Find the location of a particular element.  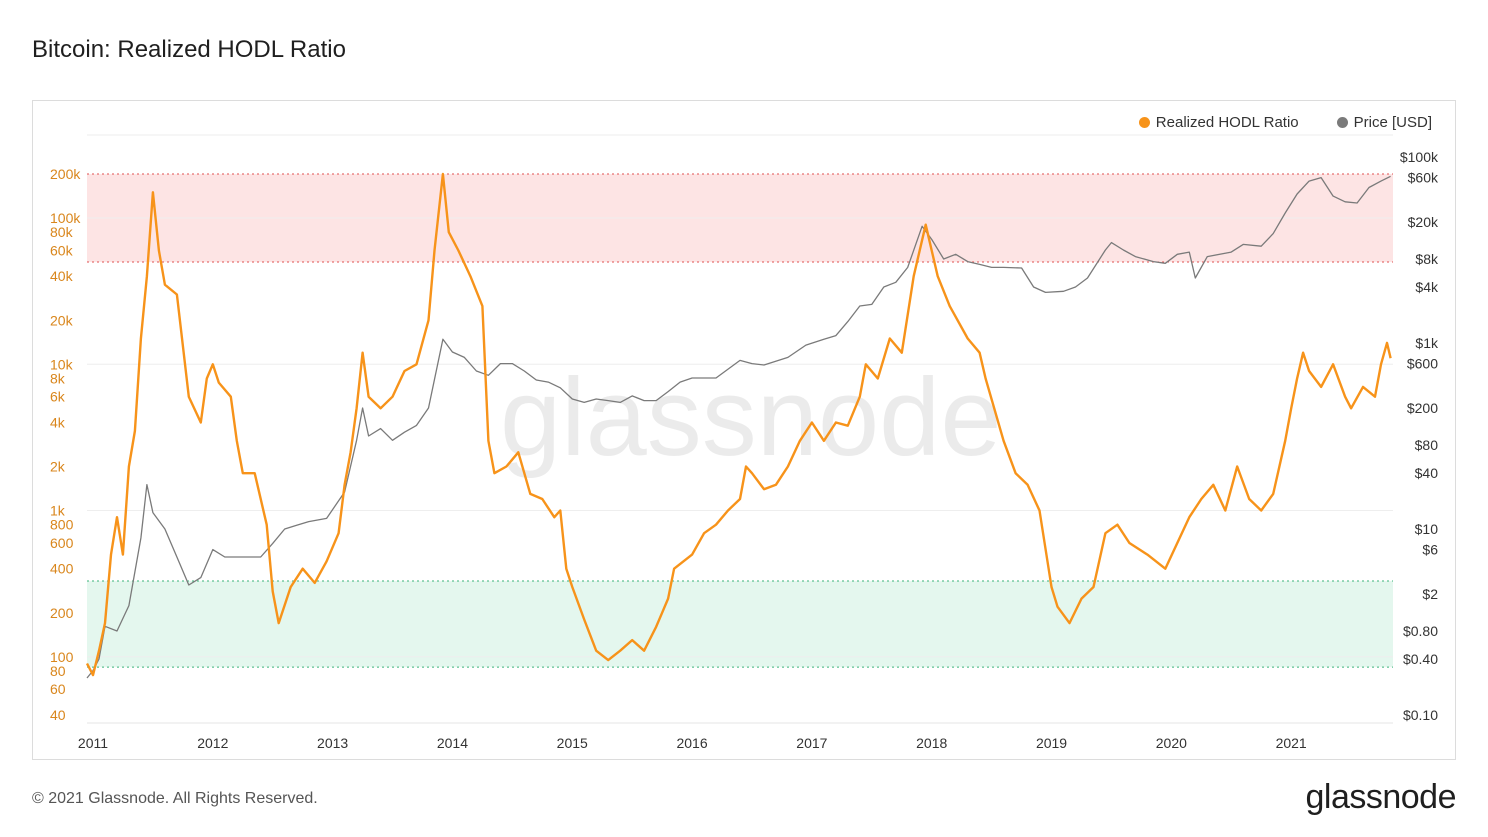

right-tick-label: $1k is located at coordinates (1427, 343).